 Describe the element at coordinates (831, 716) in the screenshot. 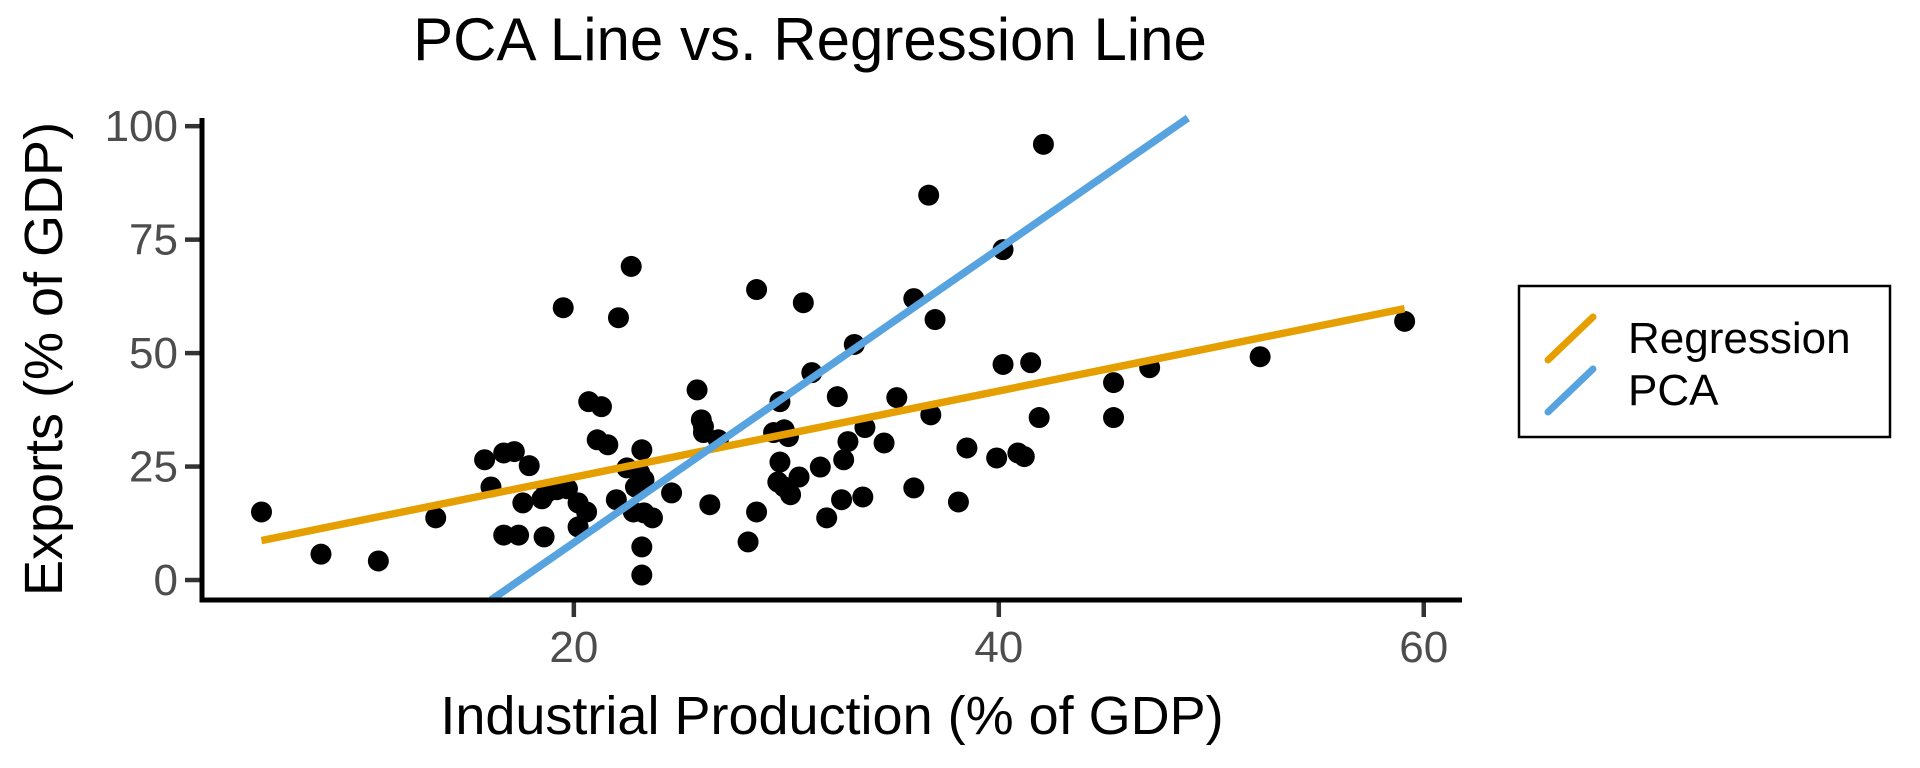

I see `x-axis-title: Industrial Production (% of GDP)` at that location.